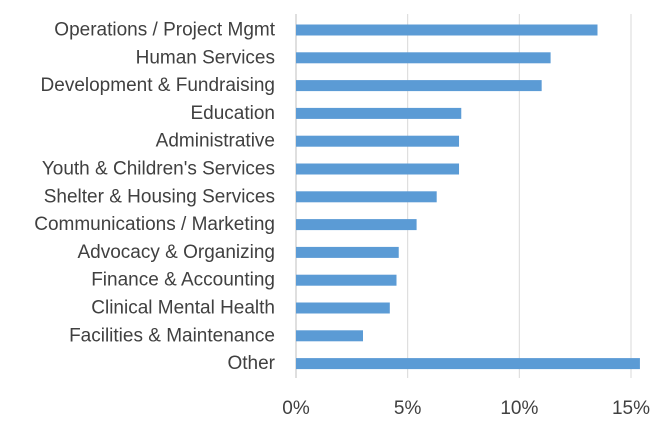  What do you see at coordinates (631, 408) in the screenshot?
I see `x-tick-label: 15%` at bounding box center [631, 408].